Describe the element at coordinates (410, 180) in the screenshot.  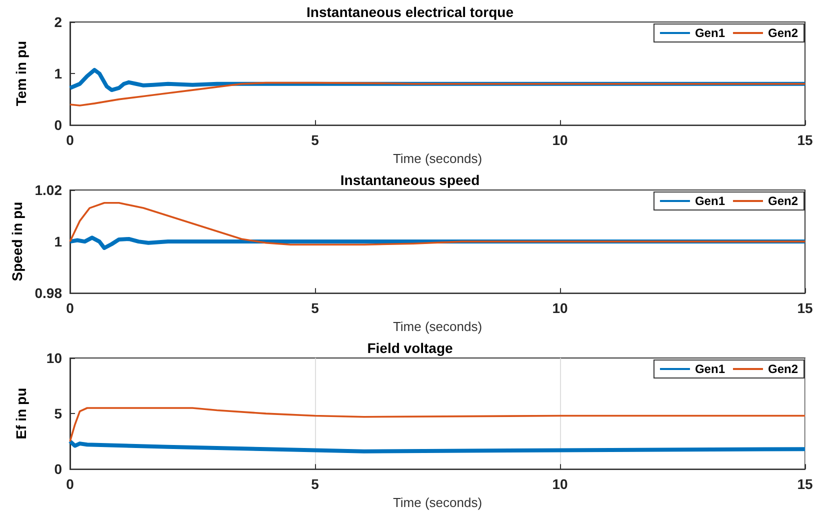
I see `chart-title: Instantaneous speed` at that location.